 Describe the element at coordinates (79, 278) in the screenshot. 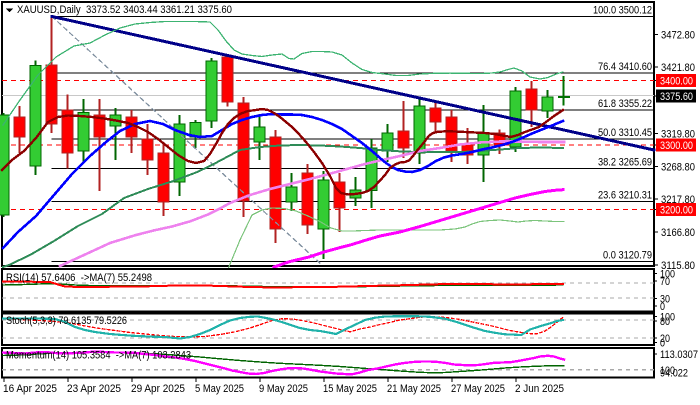

I see `svg-text:RSI(14) 57.6406 ->MA(7) 55.24: RSI(14) 57.6406 ->MA(7) 55.2498` at that location.